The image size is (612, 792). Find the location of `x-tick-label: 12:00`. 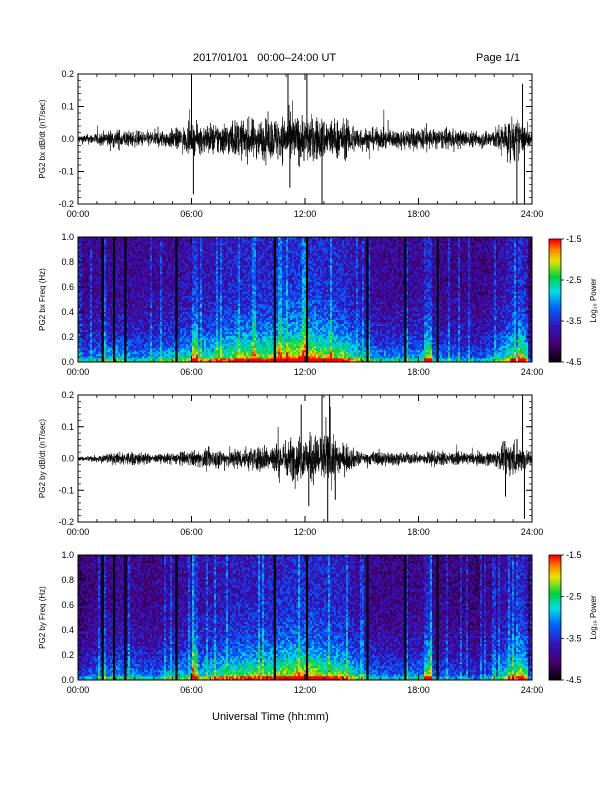

x-tick-label: 12:00 is located at coordinates (305, 214).